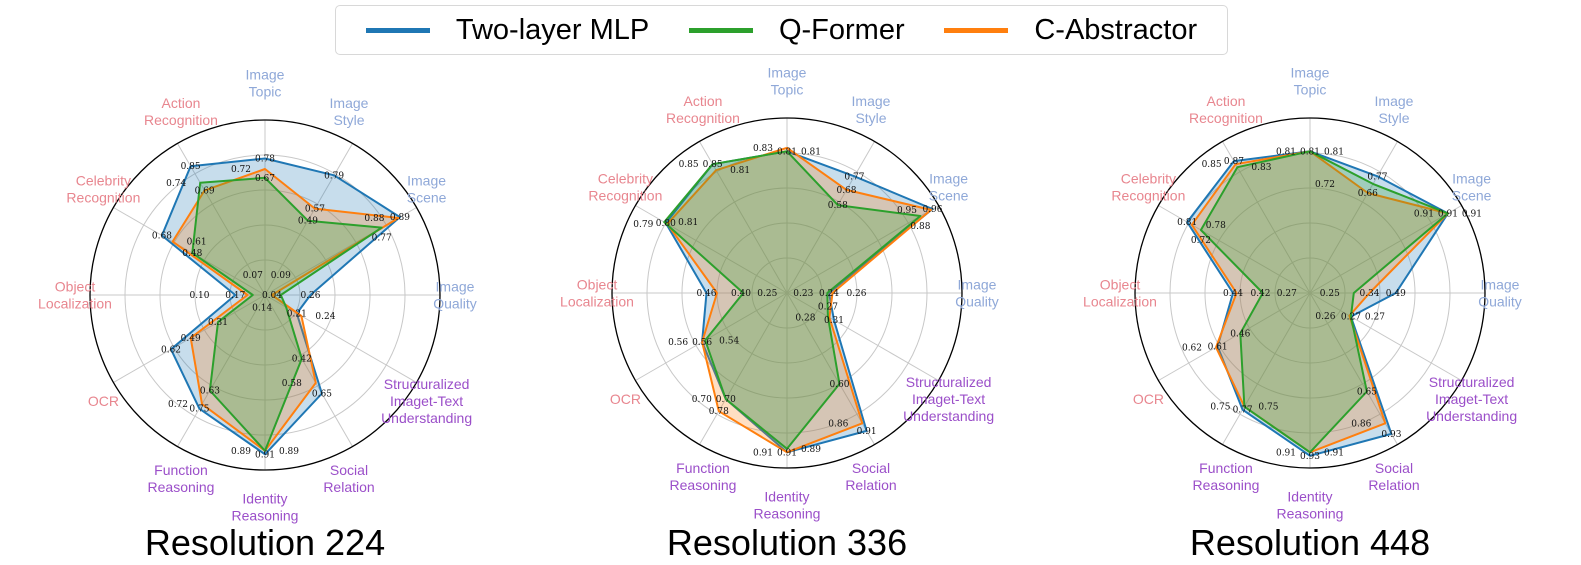 This screenshot has height=565, width=1581. What do you see at coordinates (907, 211) in the screenshot?
I see `data-label: 0.95` at bounding box center [907, 211].